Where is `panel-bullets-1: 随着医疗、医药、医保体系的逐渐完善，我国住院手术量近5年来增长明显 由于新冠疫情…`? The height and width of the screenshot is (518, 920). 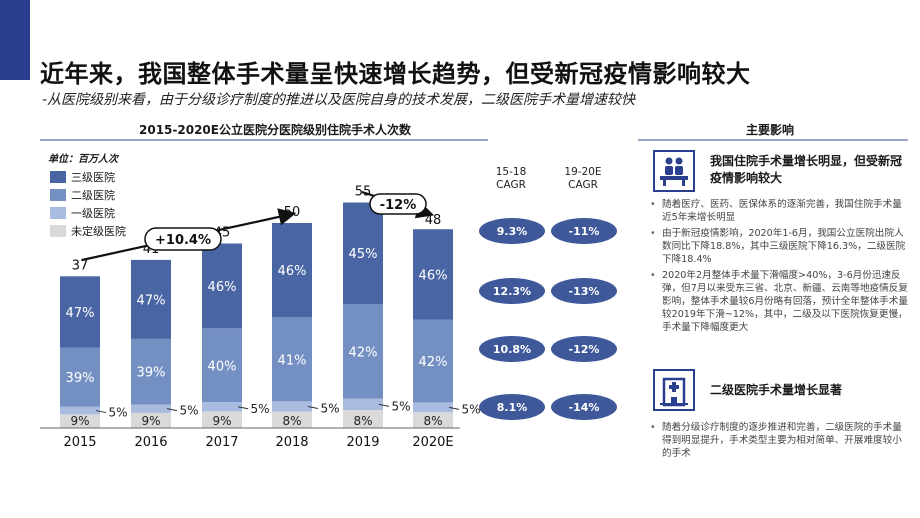
panel-bullets-1: 随着医疗、医药、医保体系的逐渐完善，我国住院手术量近5年来增长明显 由于新冠疫情… is located at coordinates (779, 267).